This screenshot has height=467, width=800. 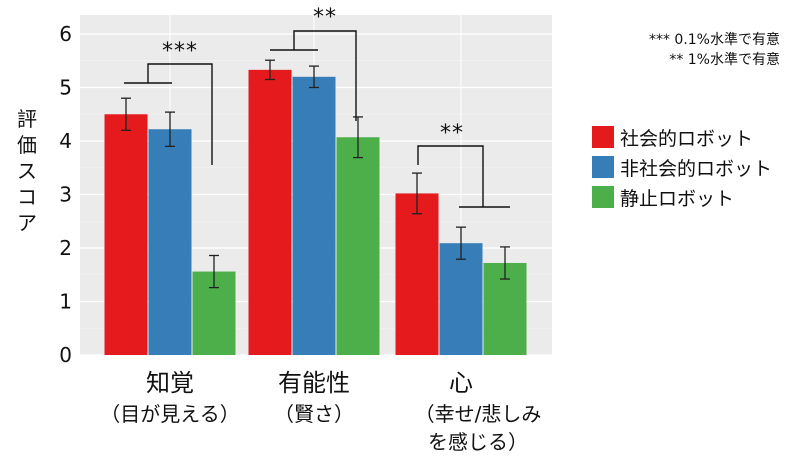 I want to click on y-tick-label: 5, so click(x=65, y=88).